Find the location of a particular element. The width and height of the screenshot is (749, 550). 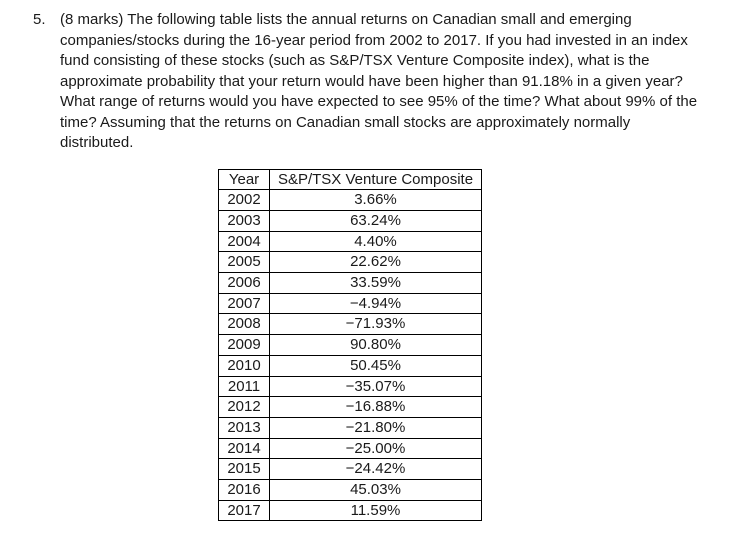

table-row: 2012 −16.88% is located at coordinates (350, 407).